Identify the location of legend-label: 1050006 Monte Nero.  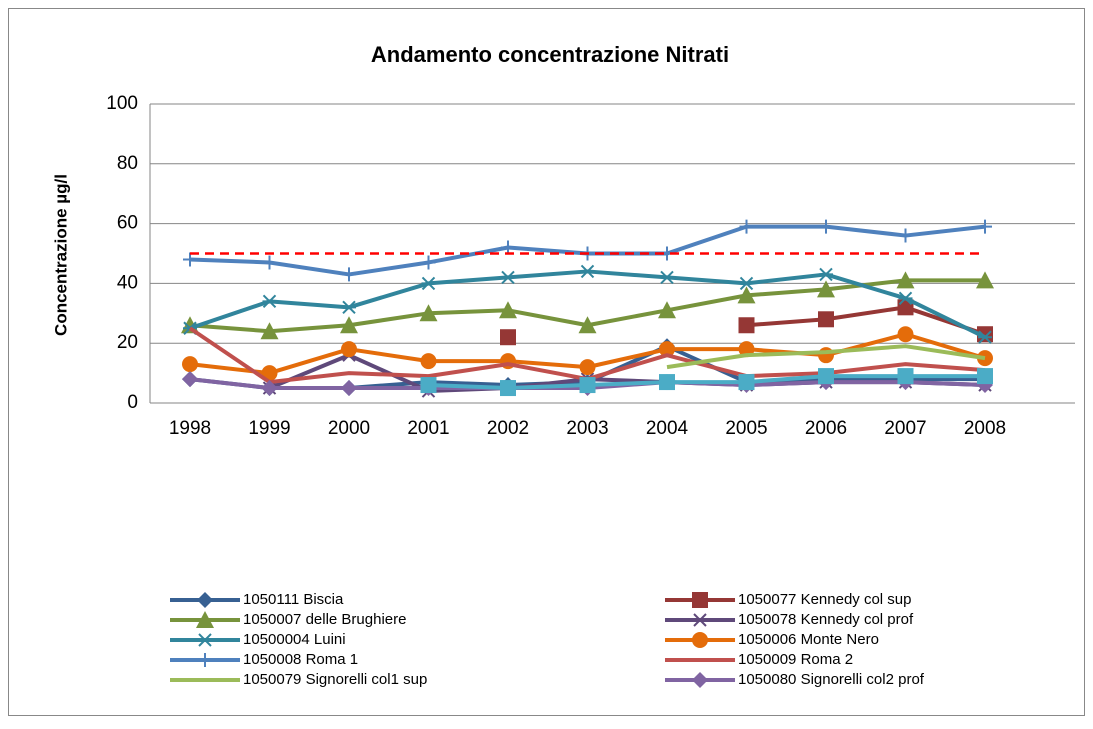
(808, 639).